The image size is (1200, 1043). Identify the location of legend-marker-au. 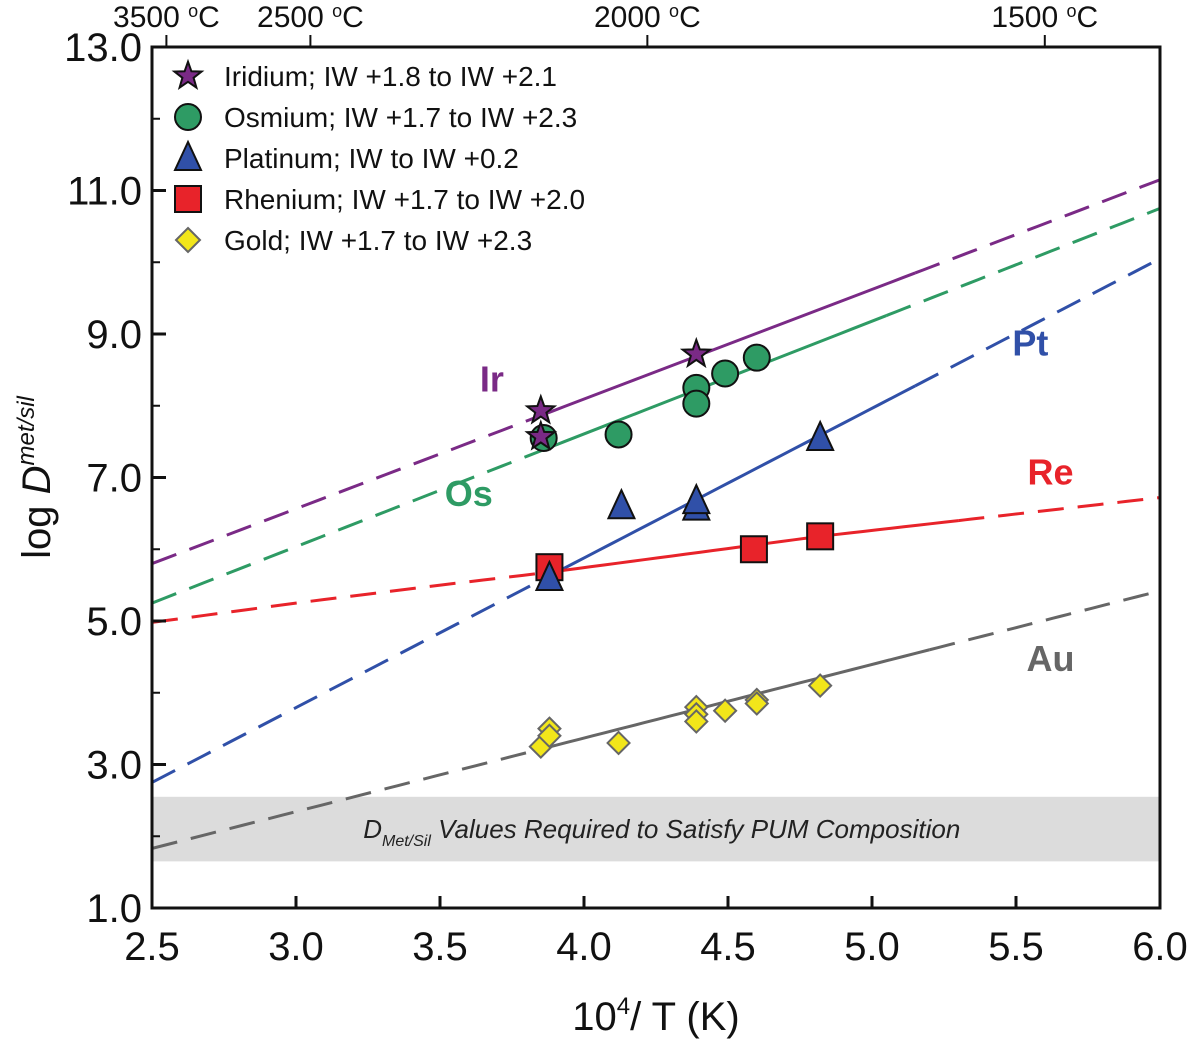
(188, 240).